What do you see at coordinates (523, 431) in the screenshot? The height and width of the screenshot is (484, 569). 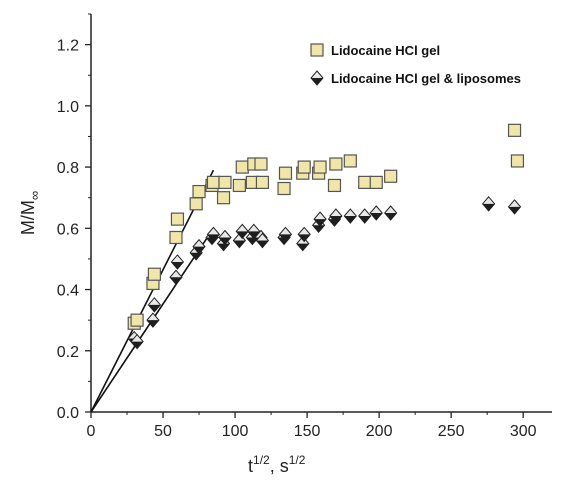 I see `x-tick-label: 300` at bounding box center [523, 431].